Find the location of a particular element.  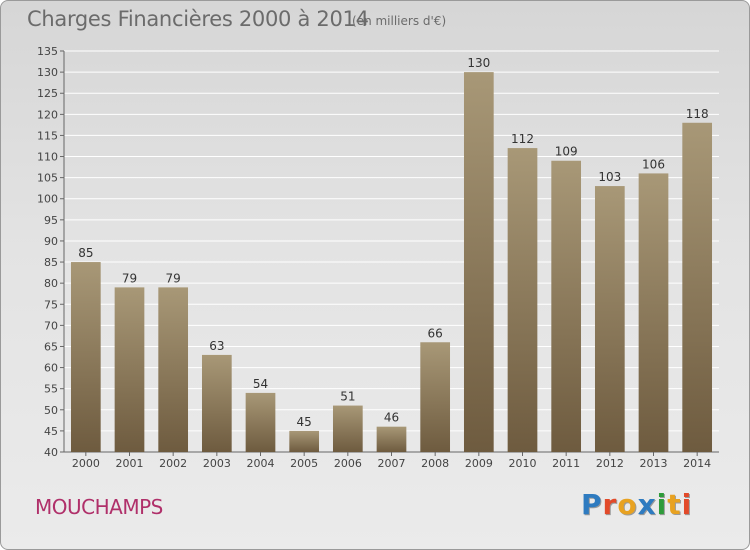

y-tick-label: 65 is located at coordinates (51, 346).